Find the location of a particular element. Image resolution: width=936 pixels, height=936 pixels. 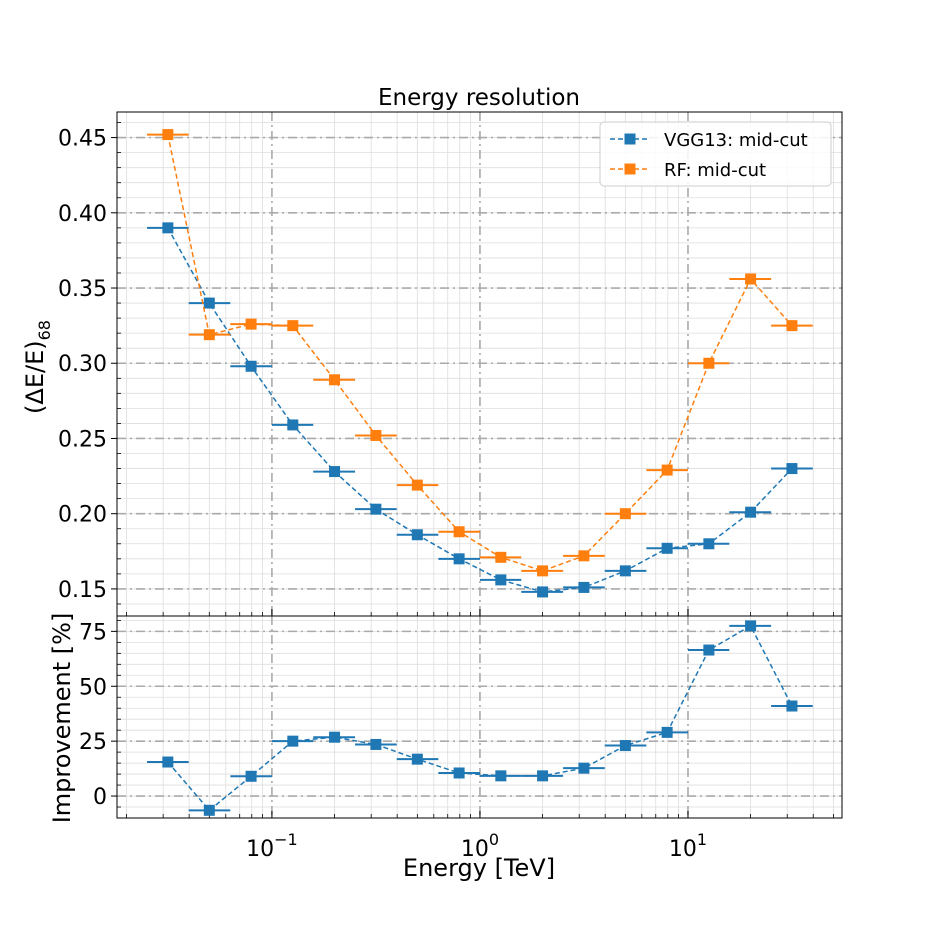

top-y-tick-label: 0.35 is located at coordinates (82, 289).